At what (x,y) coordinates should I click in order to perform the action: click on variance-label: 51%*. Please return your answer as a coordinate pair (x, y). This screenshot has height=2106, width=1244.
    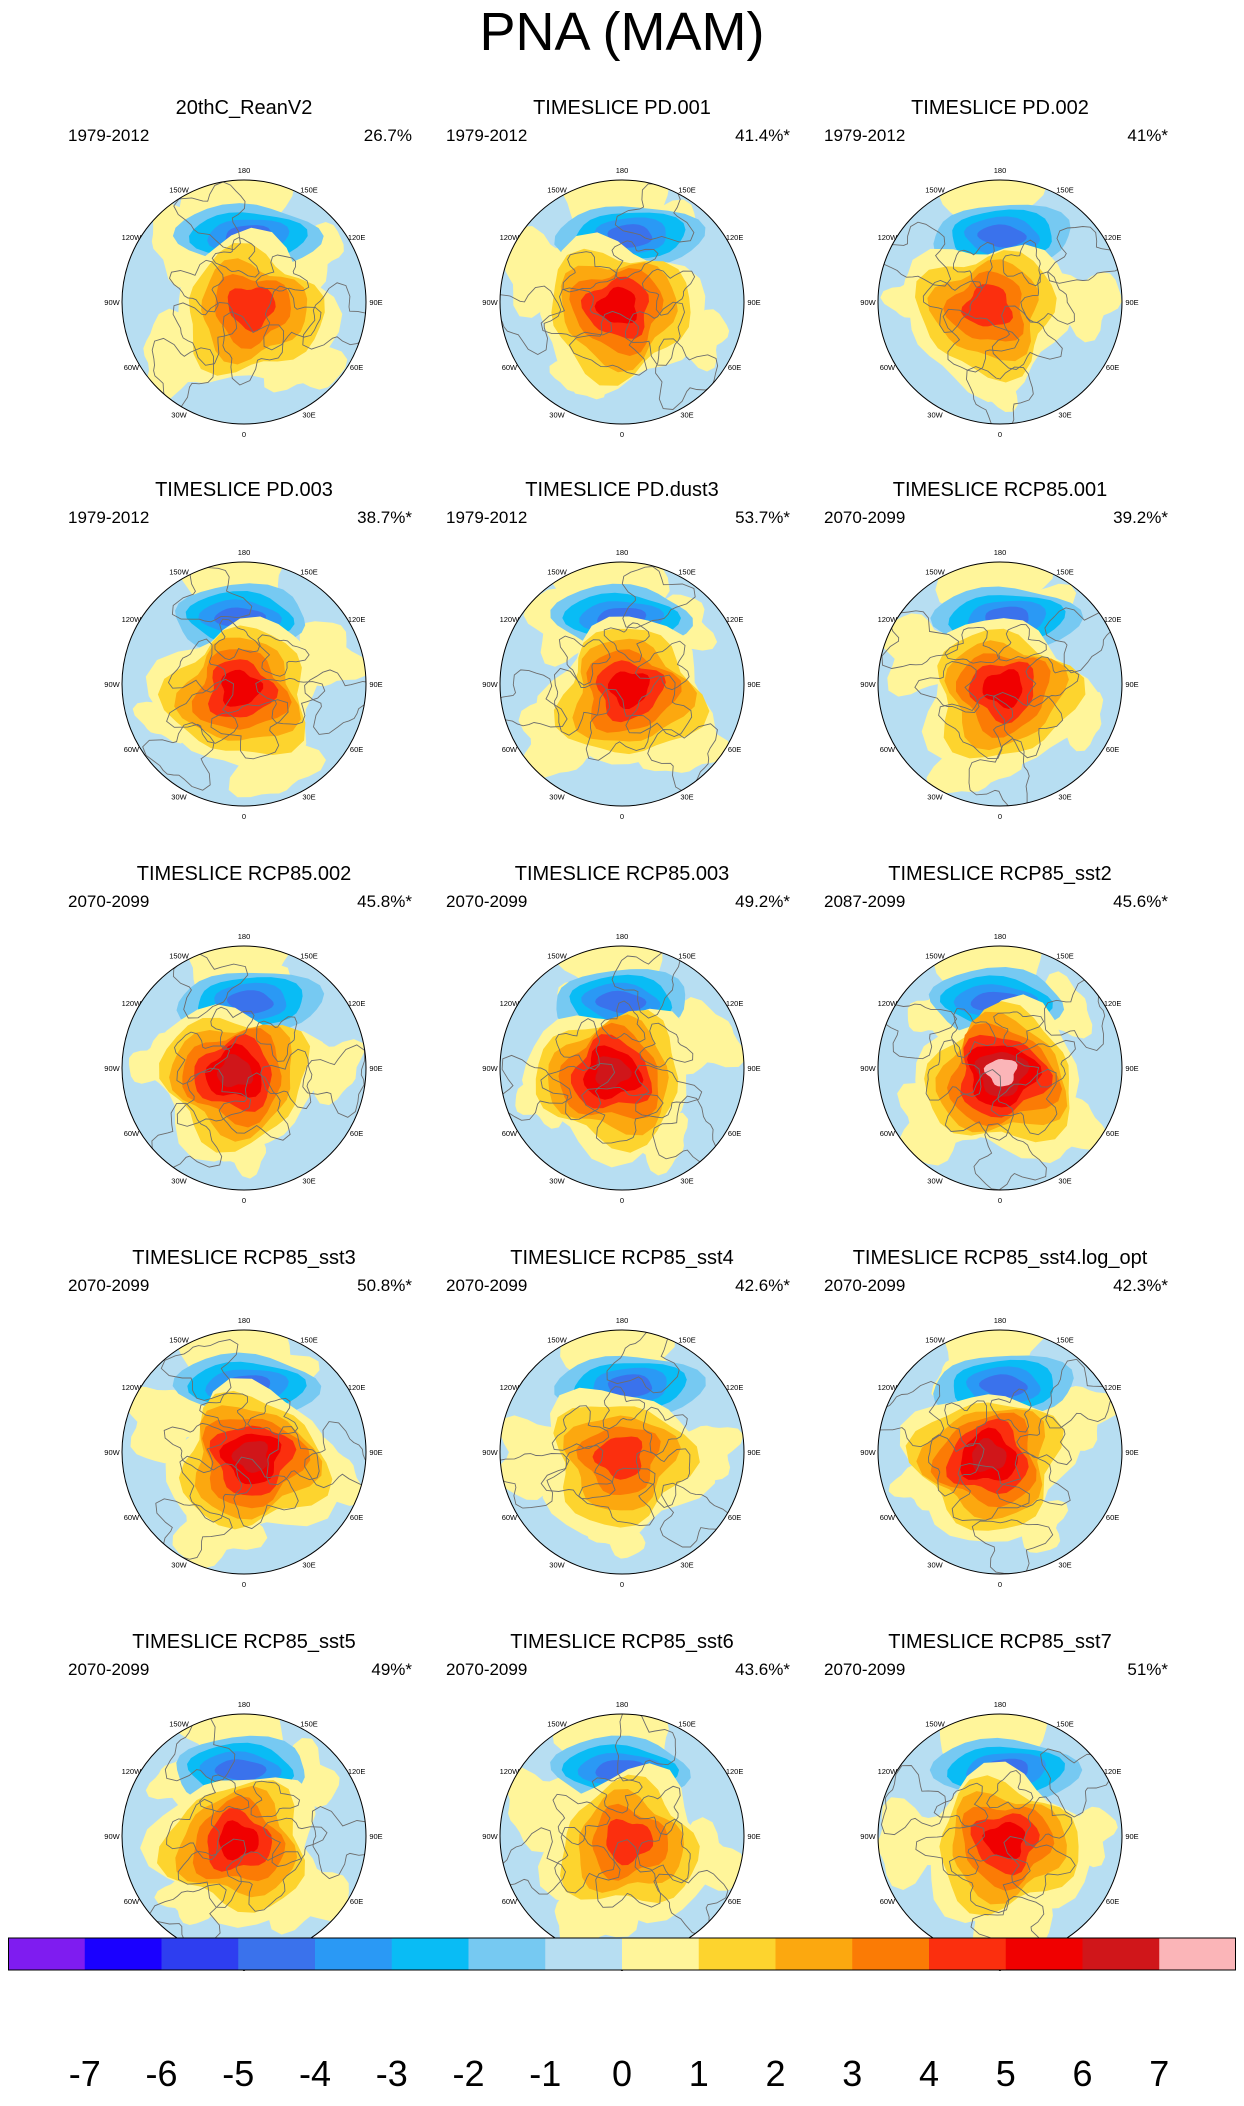
    Looking at the image, I should click on (1147, 1669).